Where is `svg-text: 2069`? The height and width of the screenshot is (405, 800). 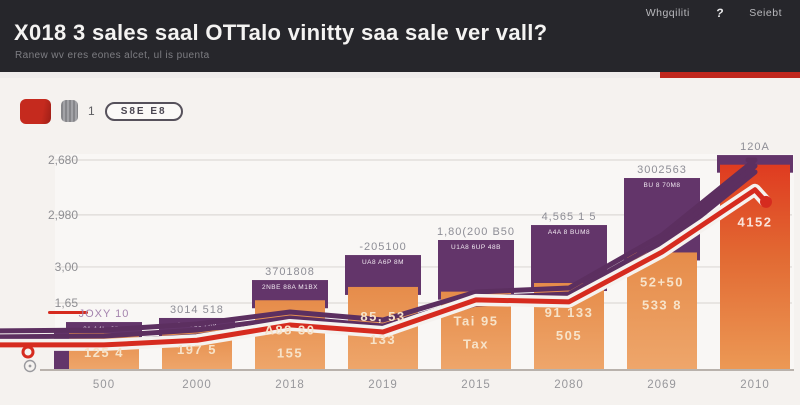
svg-text: 2069 is located at coordinates (662, 385).